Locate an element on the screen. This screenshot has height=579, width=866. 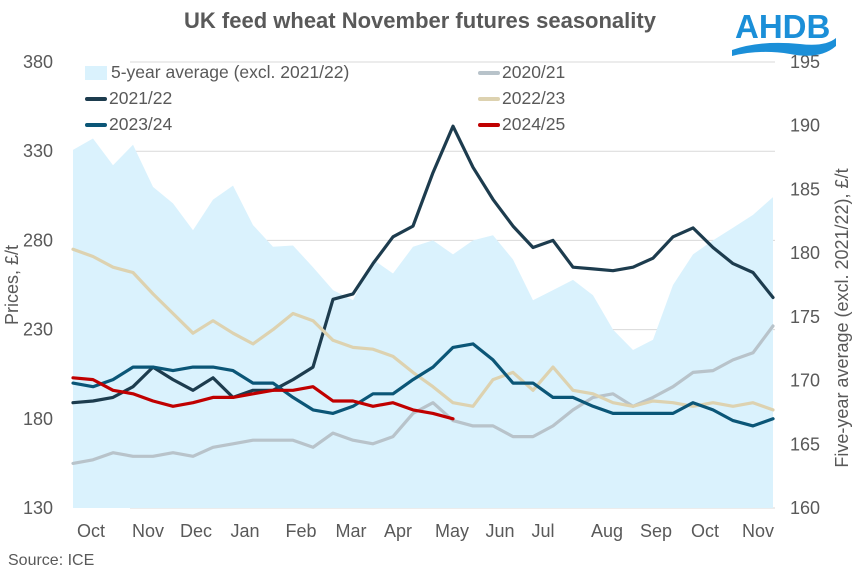
legend-item-2022-23: 2022/23 is located at coordinates (521, 98).